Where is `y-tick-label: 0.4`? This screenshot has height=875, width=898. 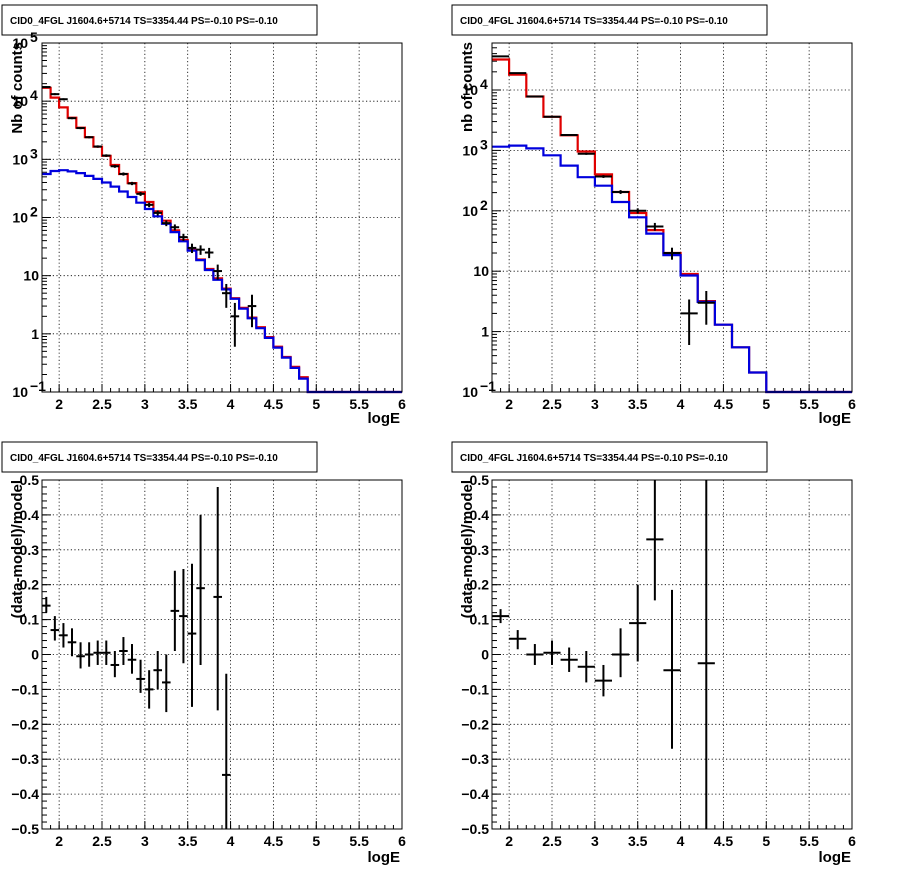 y-tick-label: 0.4 is located at coordinates (480, 515).